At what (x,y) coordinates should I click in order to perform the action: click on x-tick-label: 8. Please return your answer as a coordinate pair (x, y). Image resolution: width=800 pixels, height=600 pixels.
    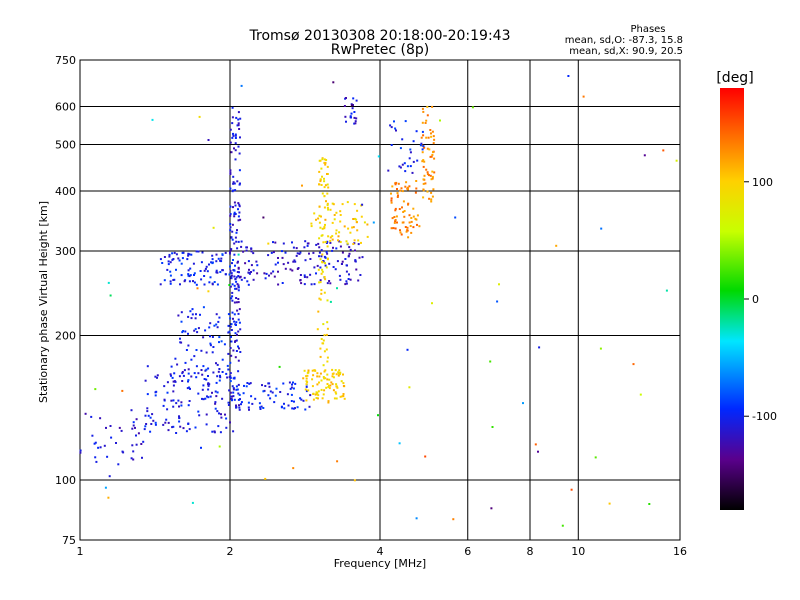
    Looking at the image, I should click on (530, 551).